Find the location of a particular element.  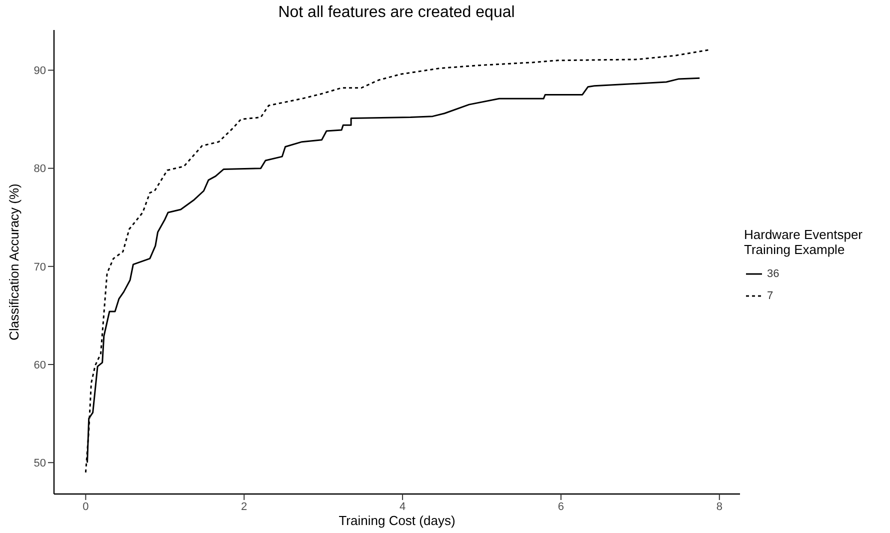

x-axis-title: Training Cost (days) is located at coordinates (397, 520).